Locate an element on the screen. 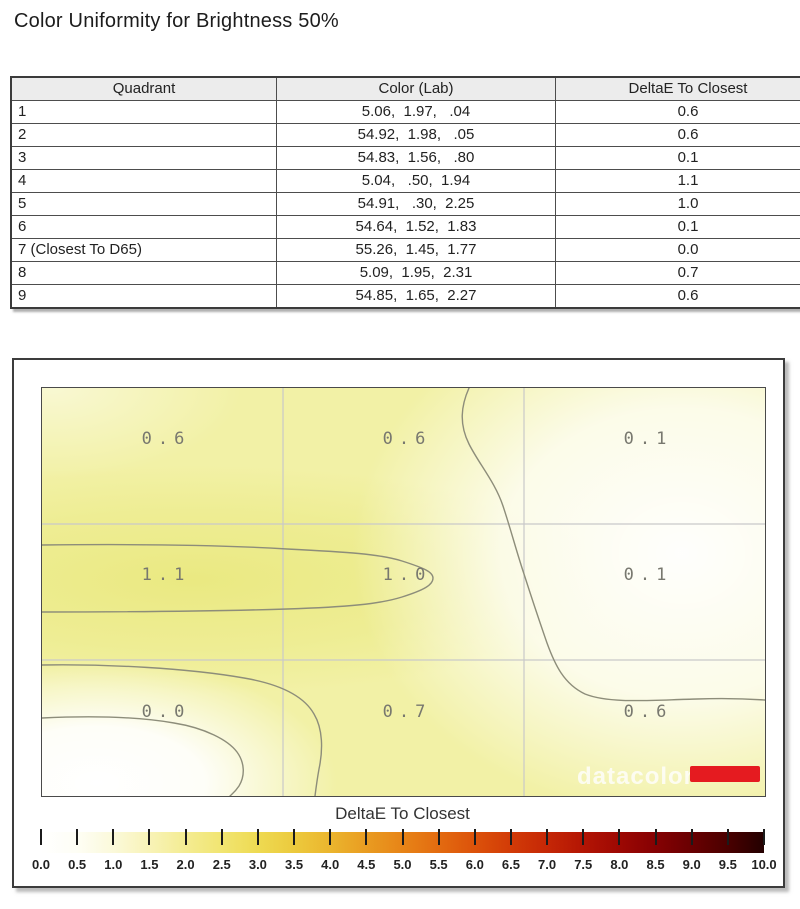 This screenshot has height=909, width=800. cell-value-q7: 0.0 is located at coordinates (166, 712).